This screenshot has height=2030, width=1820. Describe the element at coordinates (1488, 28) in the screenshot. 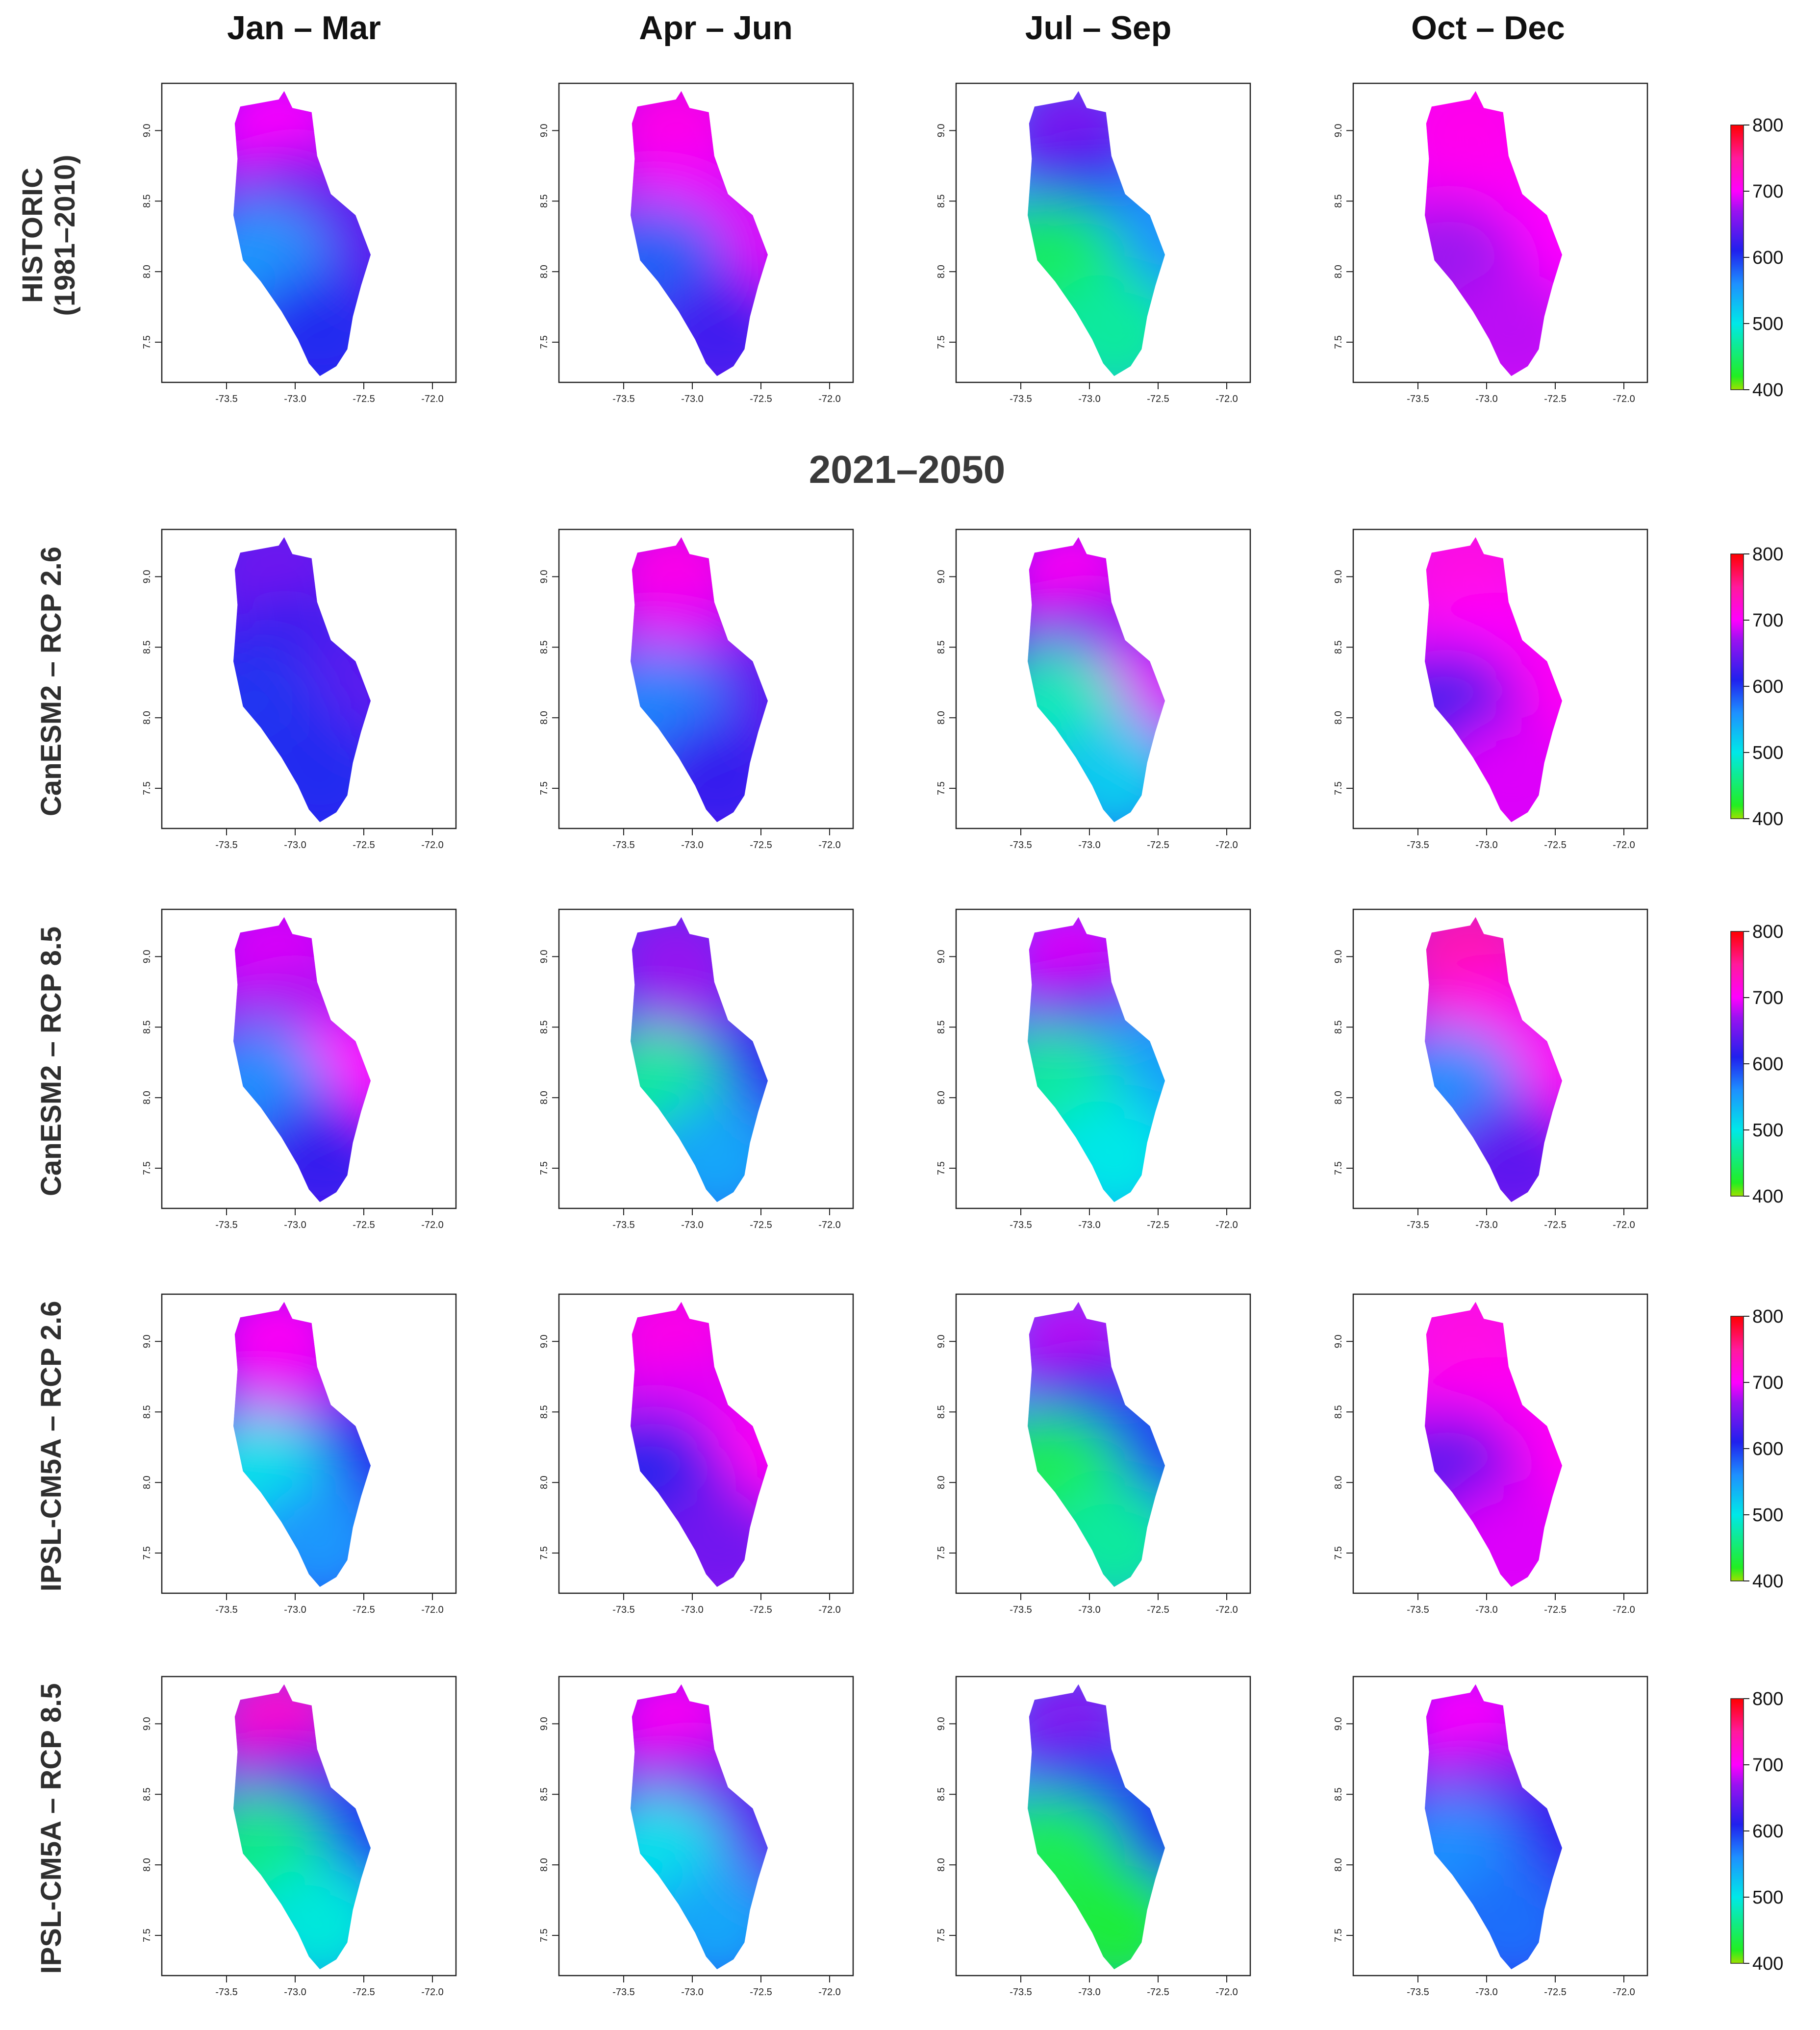

I see `season-header-oct-dec: Oct – Dec` at that location.